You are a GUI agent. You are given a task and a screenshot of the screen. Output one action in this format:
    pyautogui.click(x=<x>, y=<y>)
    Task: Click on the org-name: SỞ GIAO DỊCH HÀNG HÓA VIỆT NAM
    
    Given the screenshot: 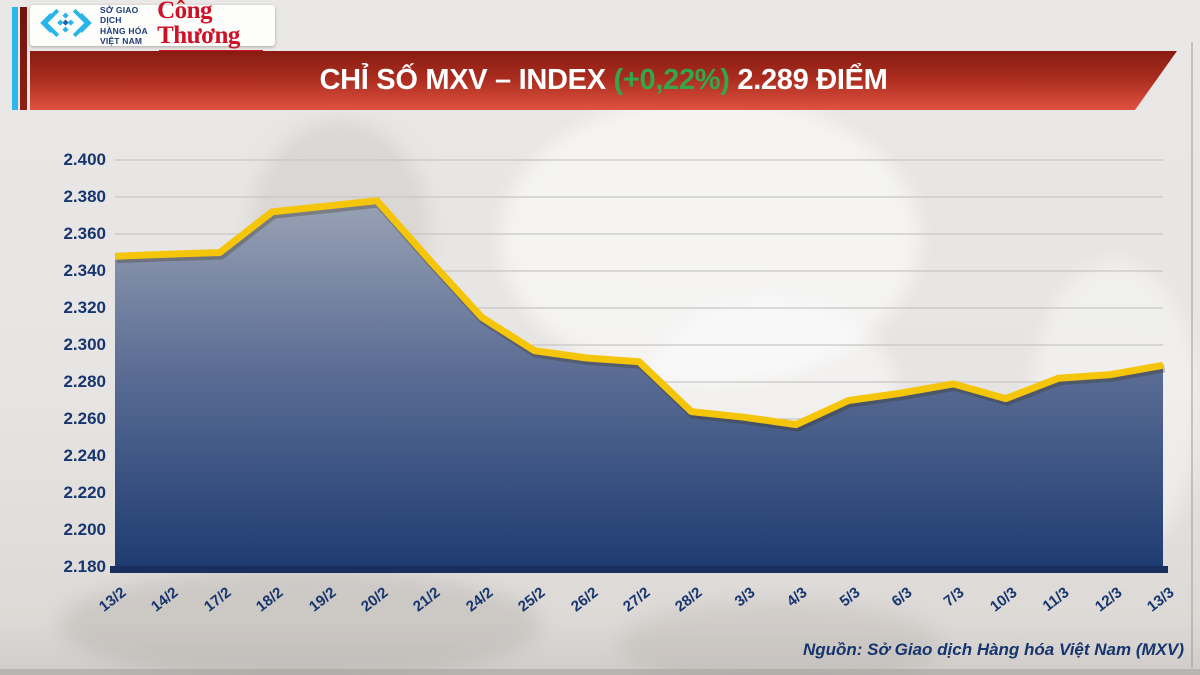 What is the action you would take?
    pyautogui.click(x=124, y=25)
    